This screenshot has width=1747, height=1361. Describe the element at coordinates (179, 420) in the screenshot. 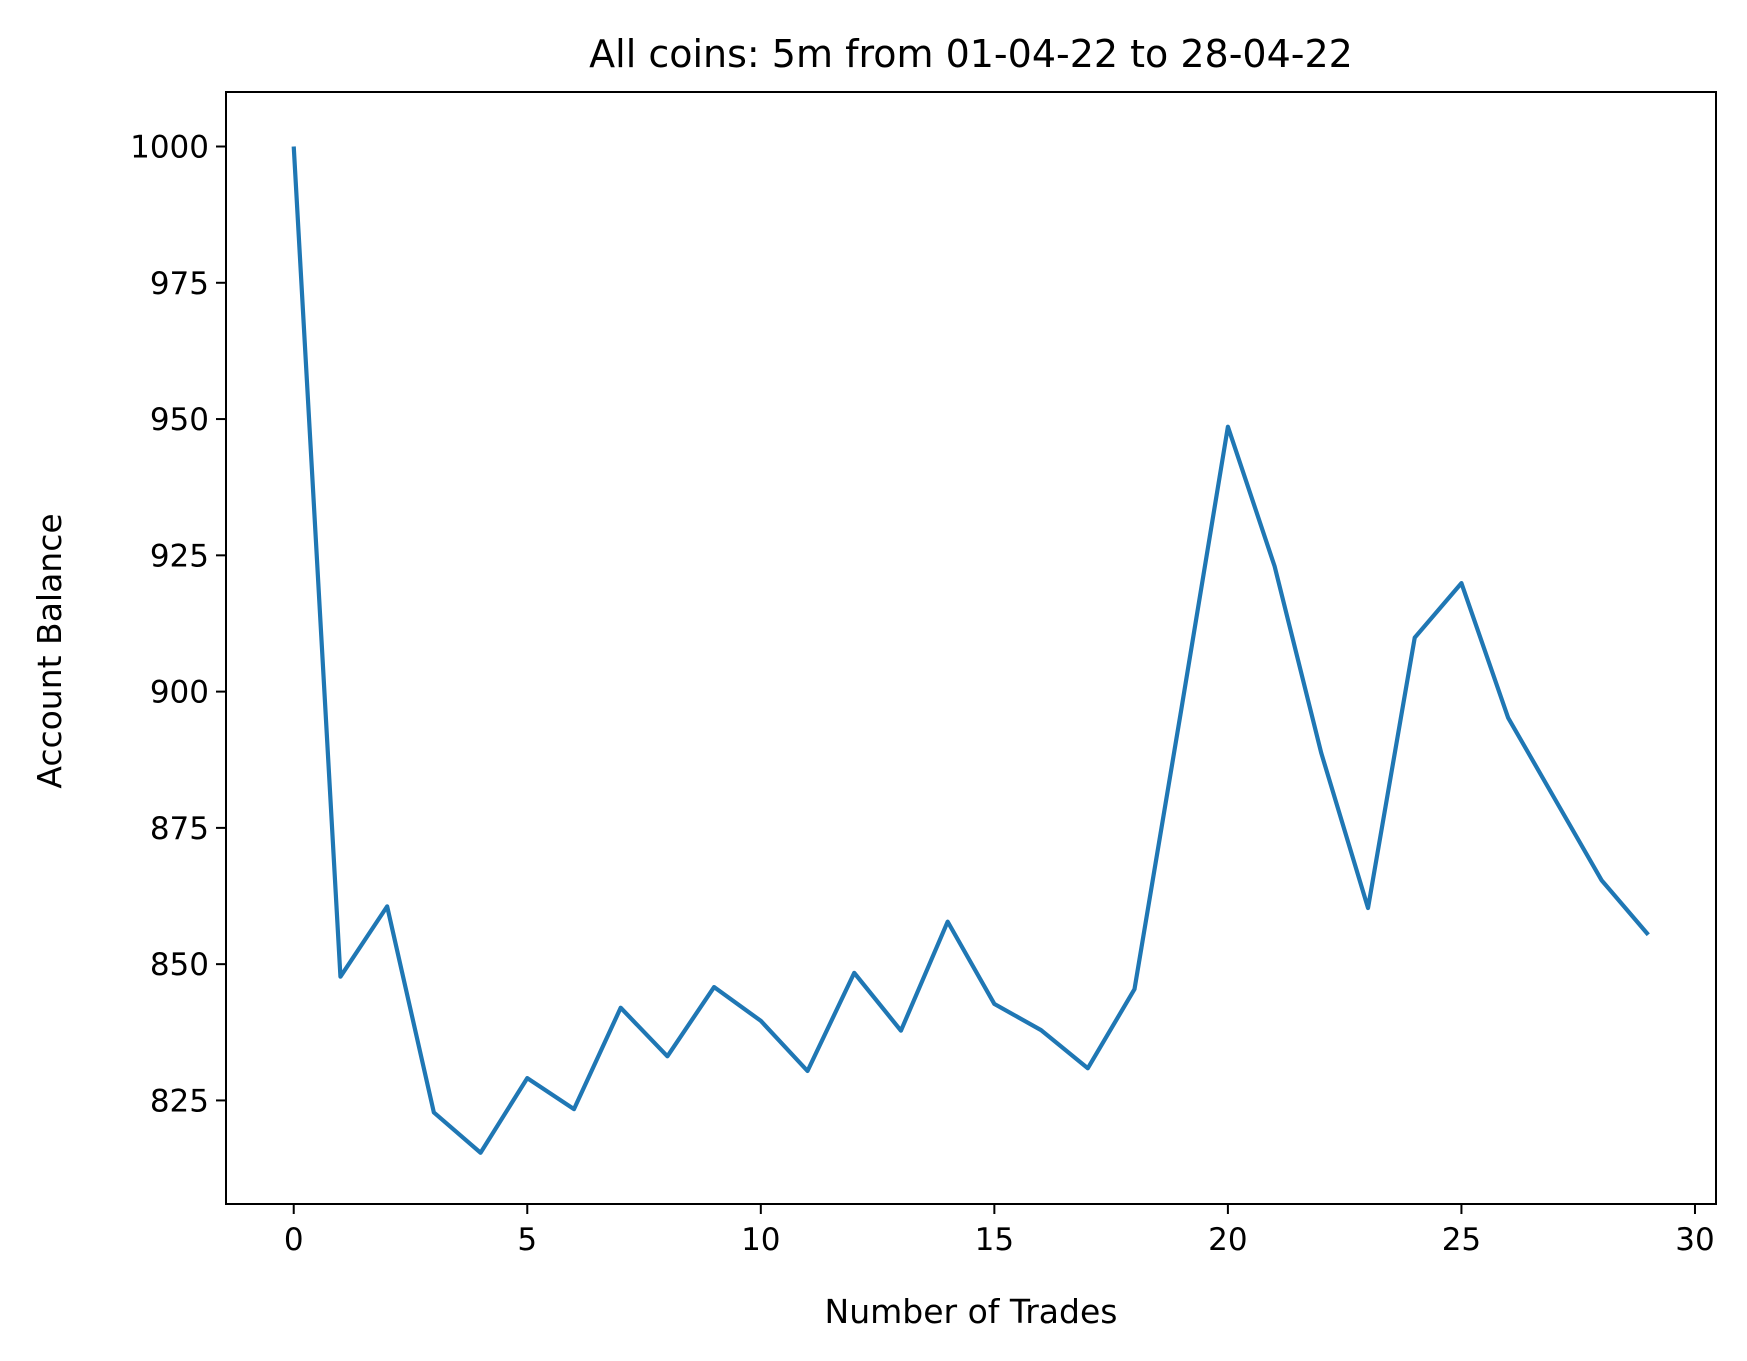

I see `y-tick-label: 950` at that location.